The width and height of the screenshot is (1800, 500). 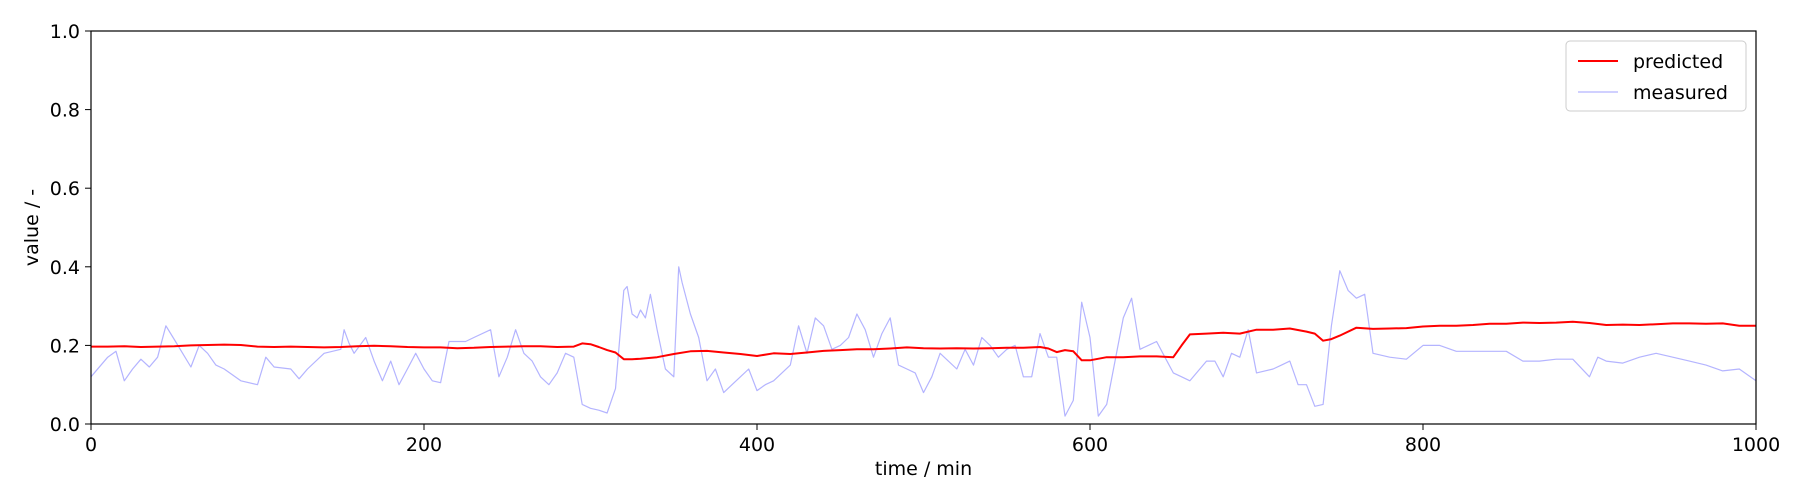 I want to click on legend: predicted measured, so click(x=1656, y=76).